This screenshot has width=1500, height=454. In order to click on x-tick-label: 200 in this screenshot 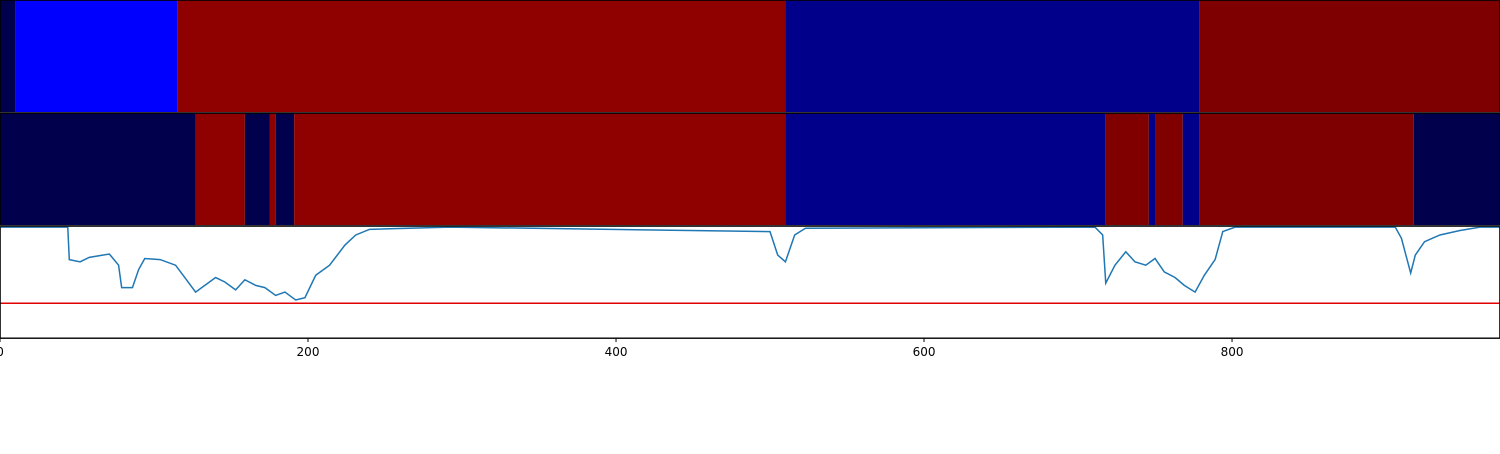, I will do `click(308, 352)`.